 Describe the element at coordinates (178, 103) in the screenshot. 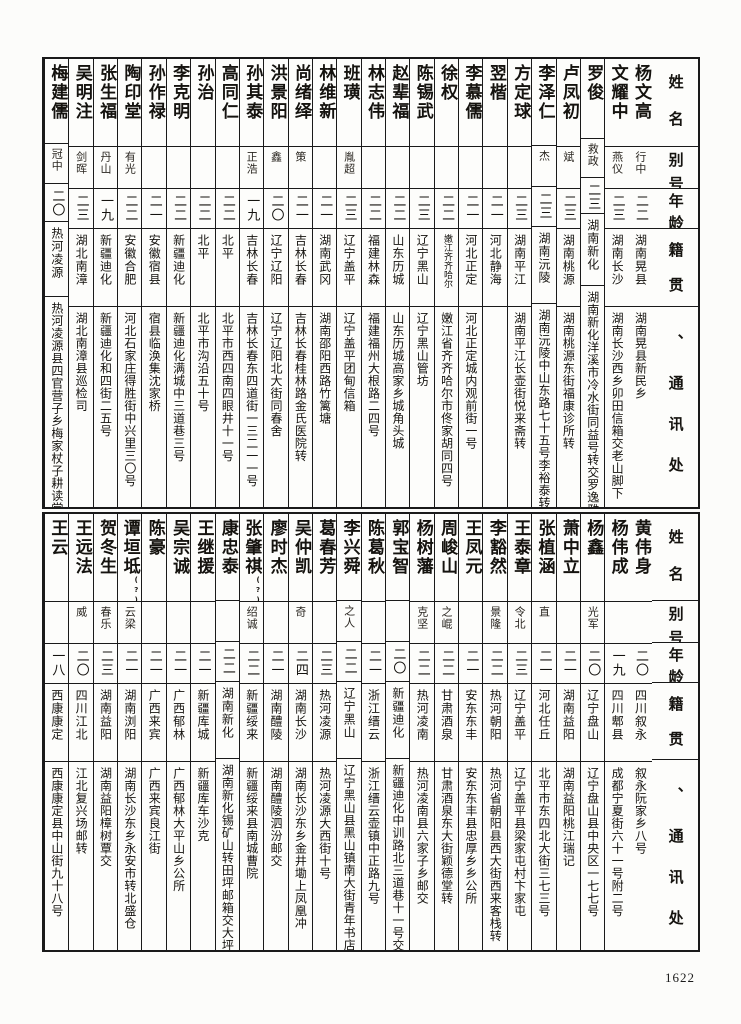

I see `person-name: 李克明` at that location.